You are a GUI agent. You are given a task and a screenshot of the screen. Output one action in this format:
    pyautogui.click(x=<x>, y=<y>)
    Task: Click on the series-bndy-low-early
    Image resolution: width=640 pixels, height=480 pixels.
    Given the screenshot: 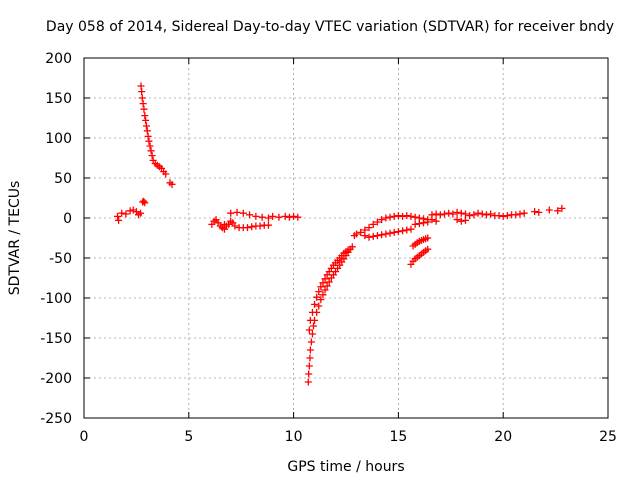 What is the action you would take?
    pyautogui.click(x=131, y=210)
    